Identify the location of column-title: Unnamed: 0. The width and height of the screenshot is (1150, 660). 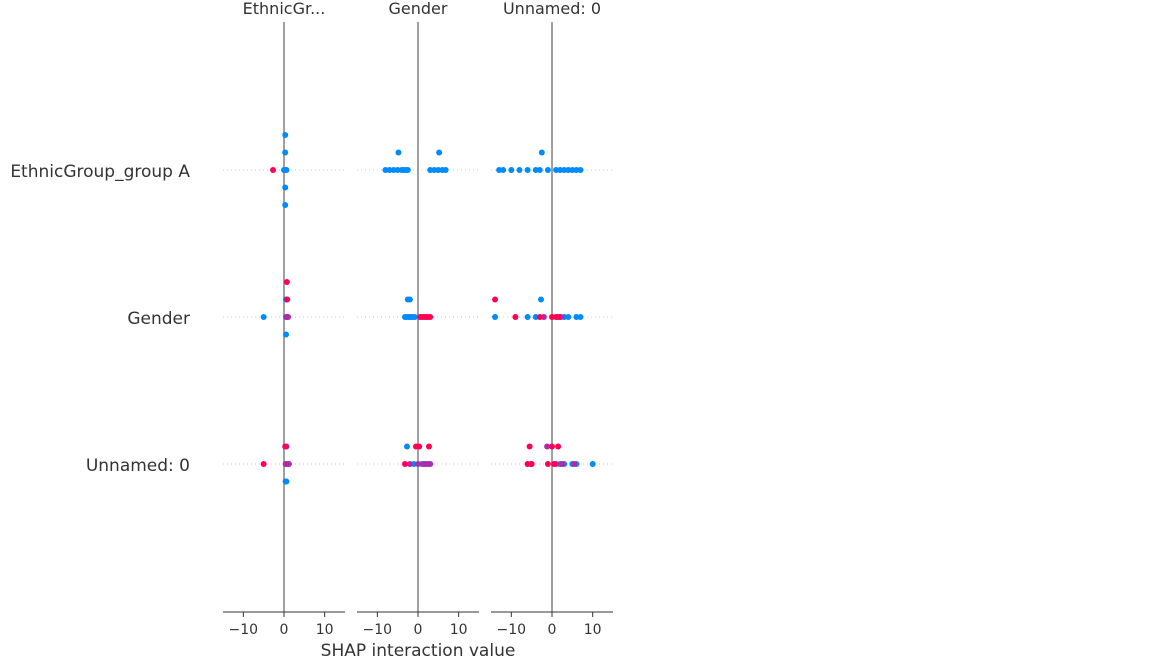
(552, 9).